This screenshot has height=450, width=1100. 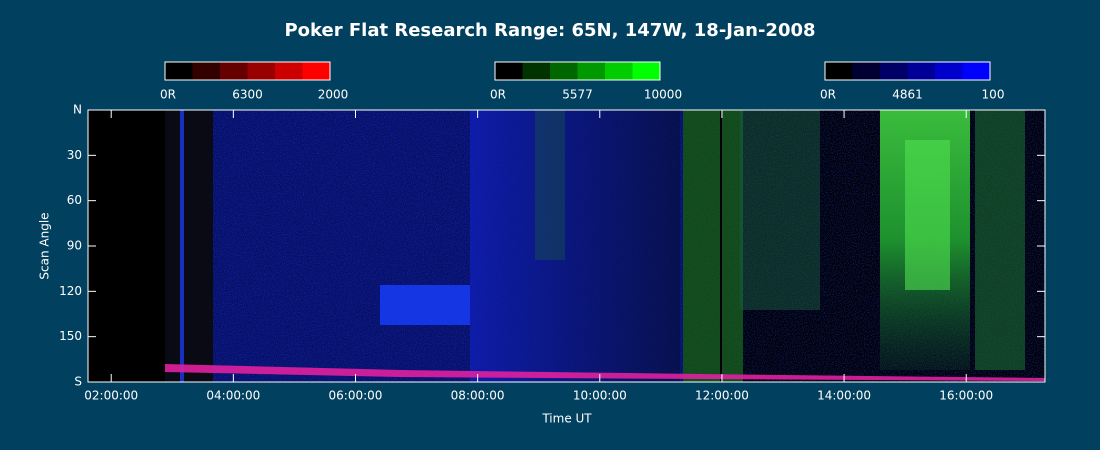 I want to click on y-tick-label: 120, so click(x=70, y=291).